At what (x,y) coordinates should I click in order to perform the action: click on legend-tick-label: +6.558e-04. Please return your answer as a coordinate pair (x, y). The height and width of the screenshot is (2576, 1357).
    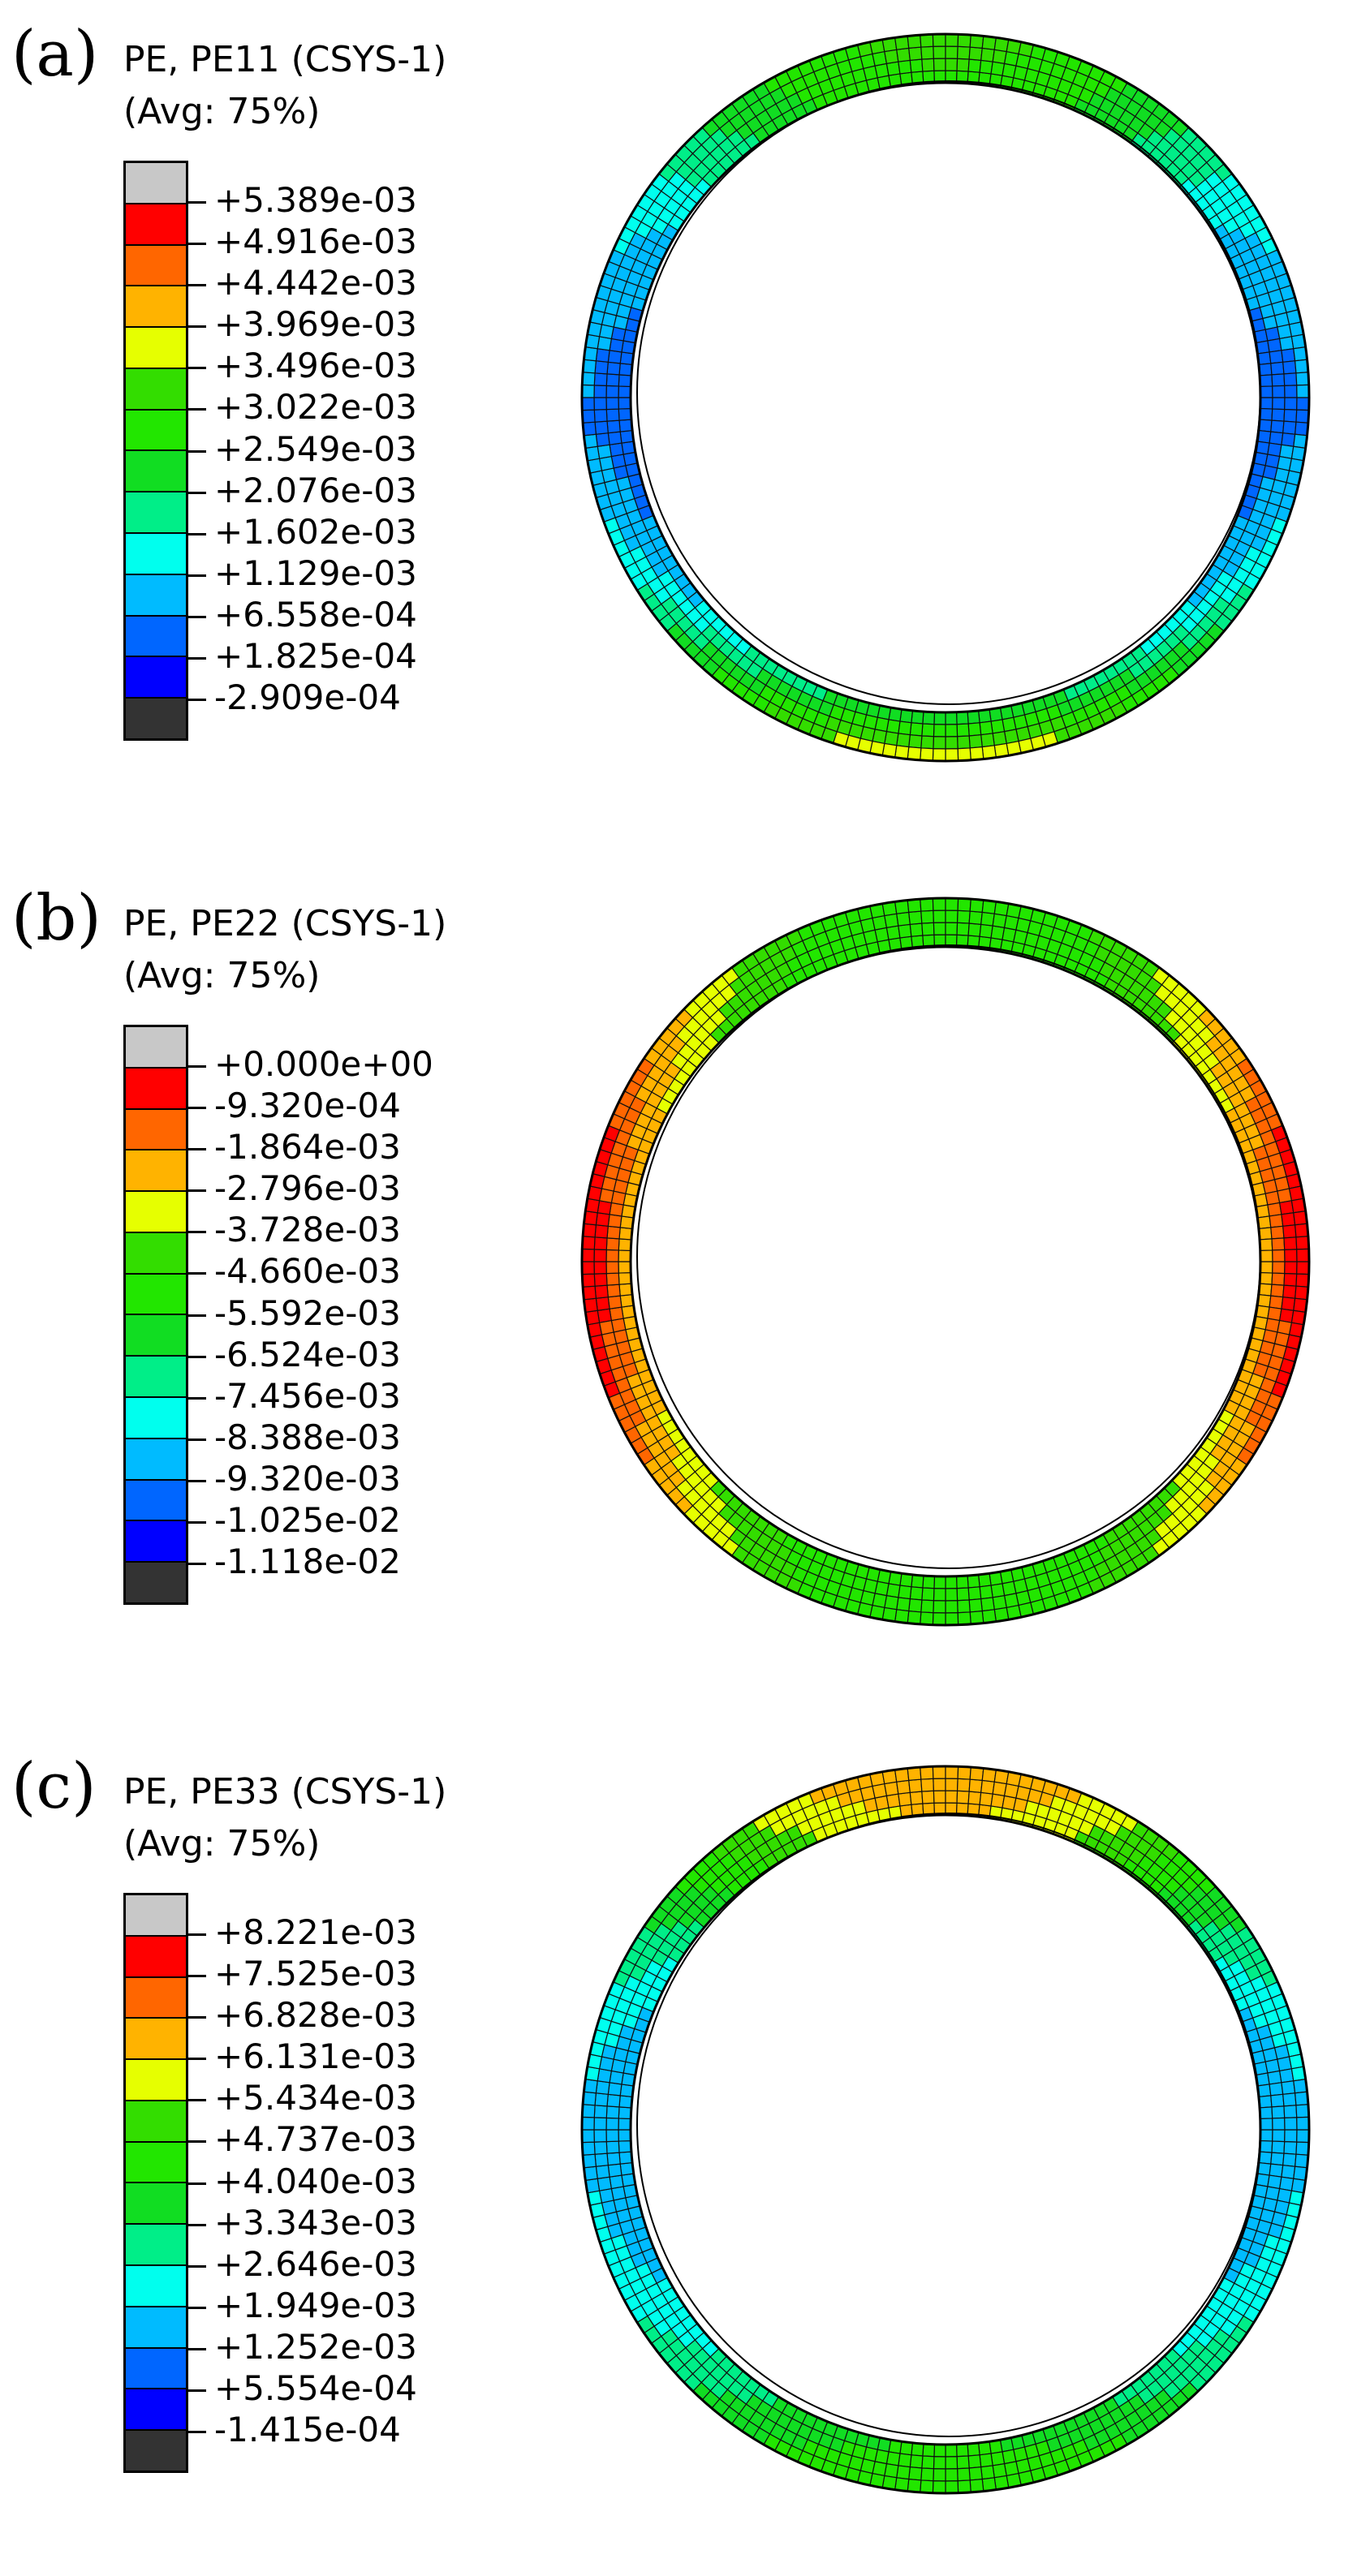
    Looking at the image, I should click on (315, 614).